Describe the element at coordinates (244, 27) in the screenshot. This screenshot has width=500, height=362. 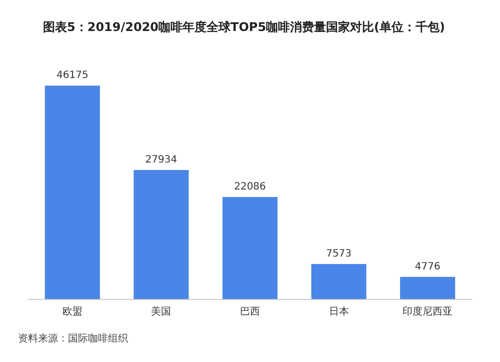
I see `chart-title: 图表5：2019/2020咖啡年度全球TOP5咖啡消费量国家对比(单位：千包)` at that location.